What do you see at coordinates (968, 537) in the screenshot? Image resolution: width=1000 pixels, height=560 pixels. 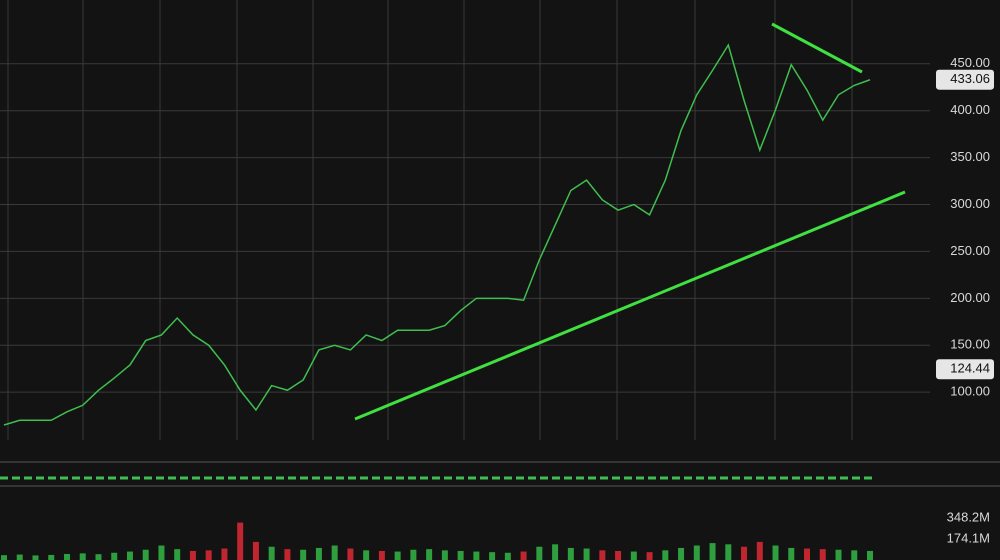 I see `volume-tick-label: 174.1M` at bounding box center [968, 537].